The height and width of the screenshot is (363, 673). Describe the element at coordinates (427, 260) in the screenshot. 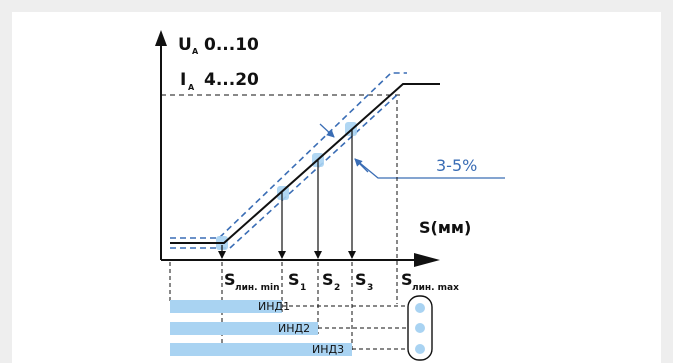

I see `x-axis-arrow` at that location.